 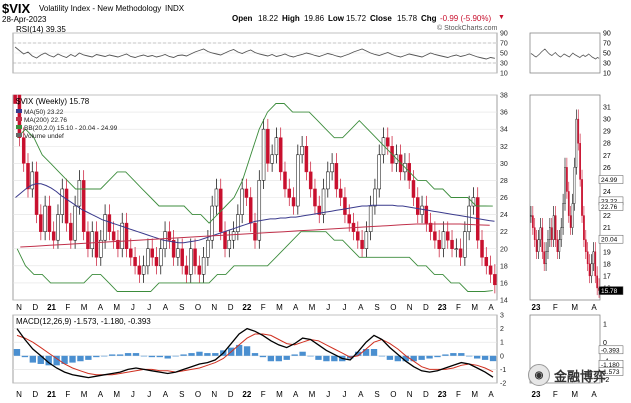 I want to click on right-price-tick-label: 24, so click(x=607, y=192).